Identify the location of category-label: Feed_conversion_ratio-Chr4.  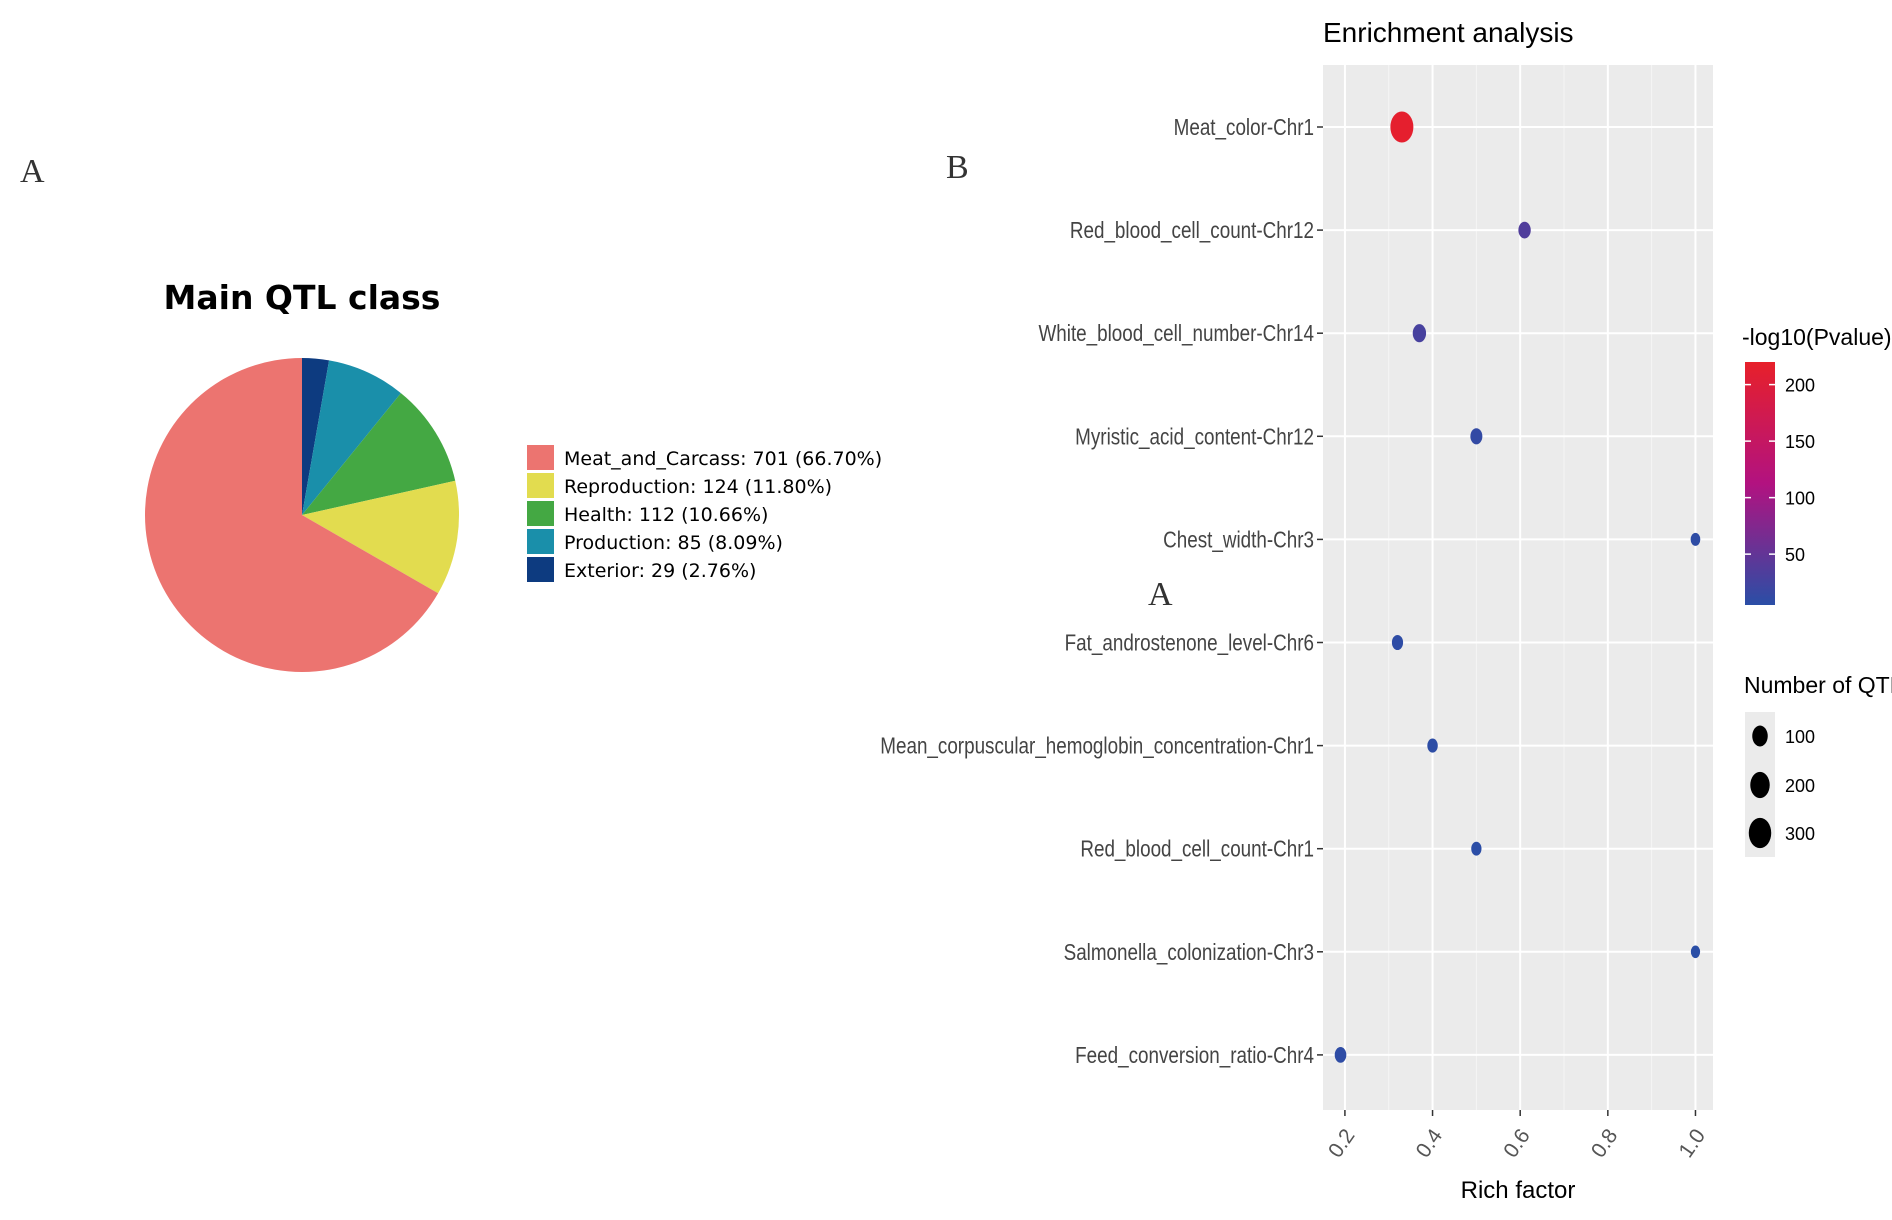
(1194, 1055).